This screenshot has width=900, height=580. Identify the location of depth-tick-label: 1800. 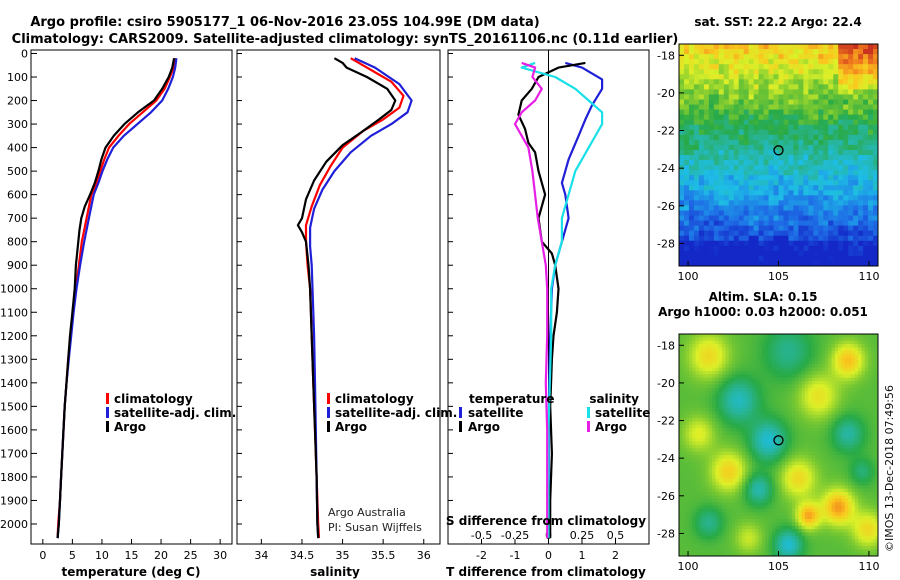
(14, 477).